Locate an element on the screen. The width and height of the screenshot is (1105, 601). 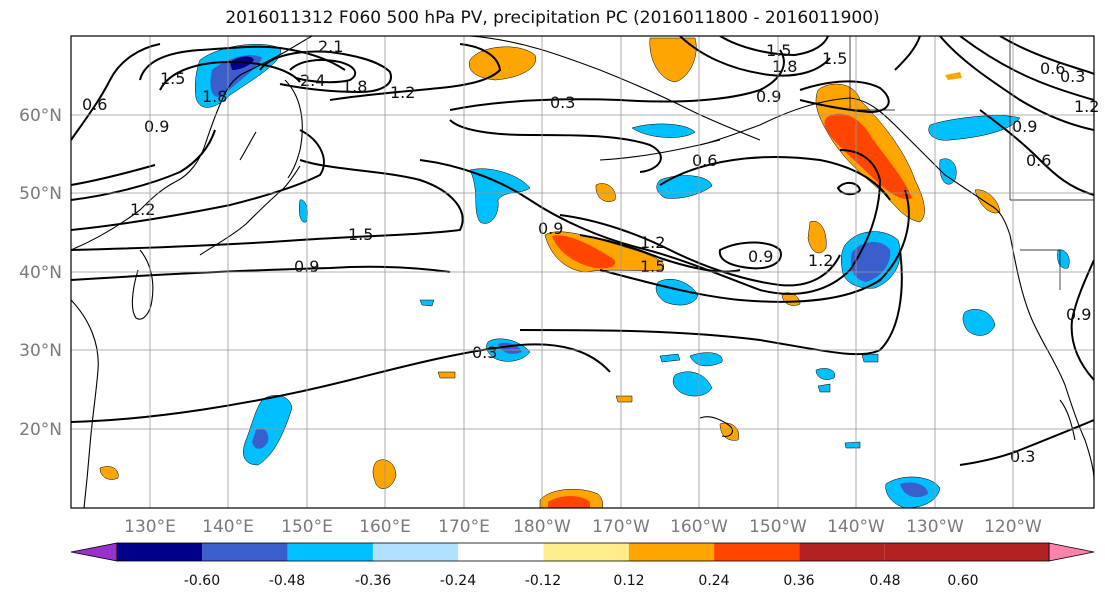
lon-label: 130°W is located at coordinates (935, 527).